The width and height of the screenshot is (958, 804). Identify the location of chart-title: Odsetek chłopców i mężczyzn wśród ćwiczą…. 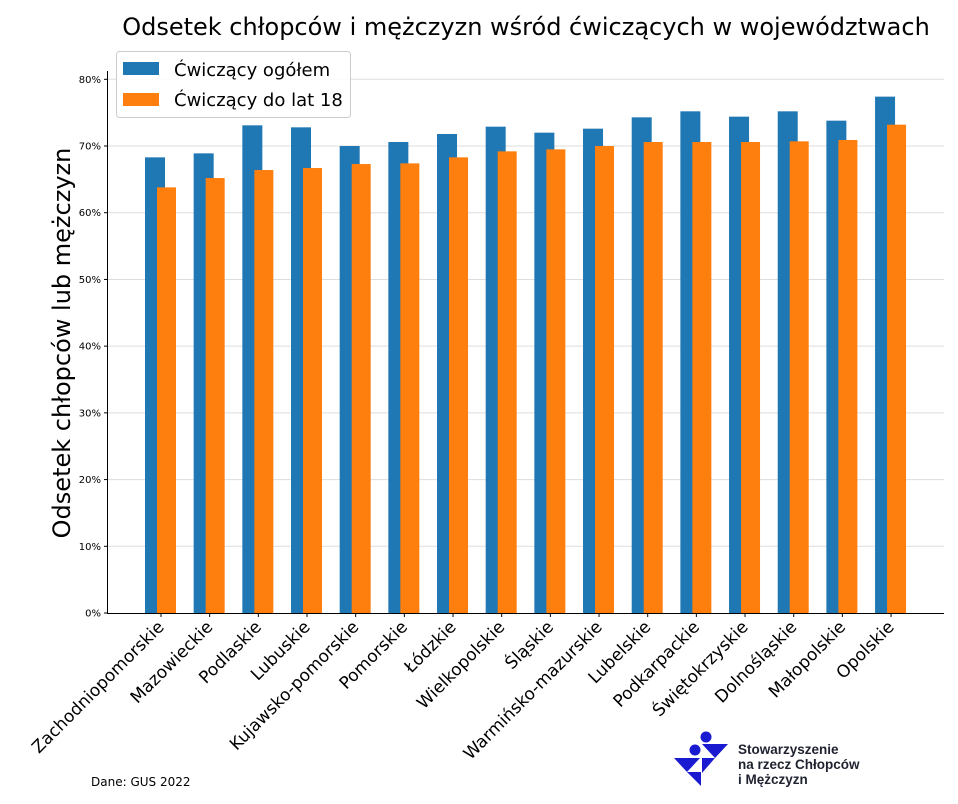
(526, 27).